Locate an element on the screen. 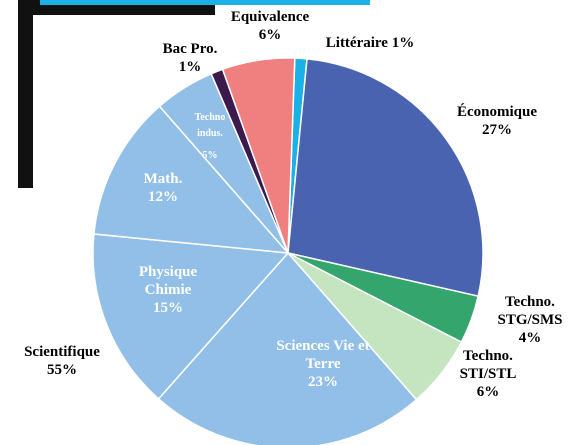 This screenshot has width=573, height=445. slice-label: Bac Pro. 1% is located at coordinates (190, 58).